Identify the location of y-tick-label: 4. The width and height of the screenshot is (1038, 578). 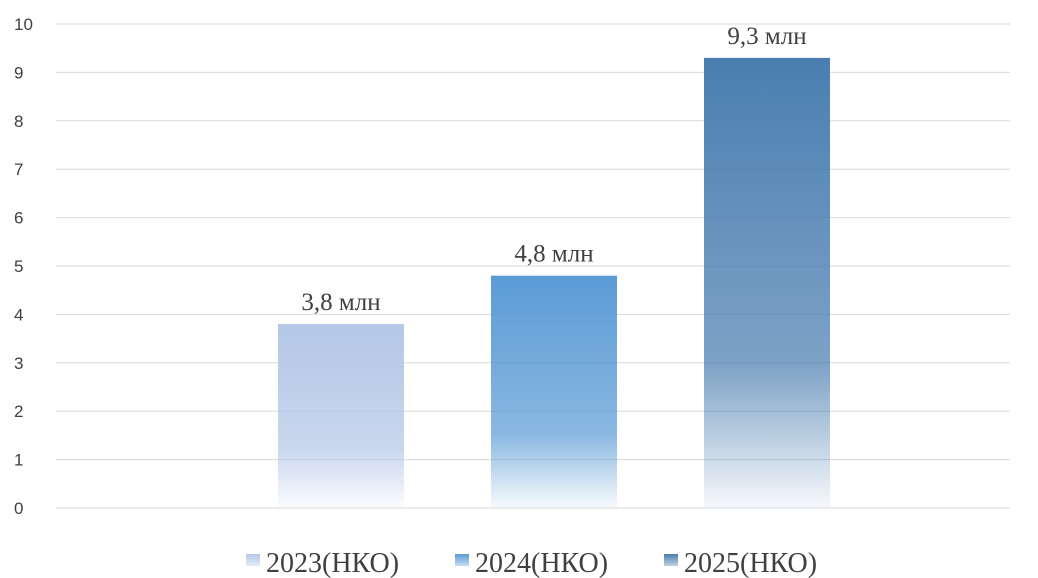
(18, 314).